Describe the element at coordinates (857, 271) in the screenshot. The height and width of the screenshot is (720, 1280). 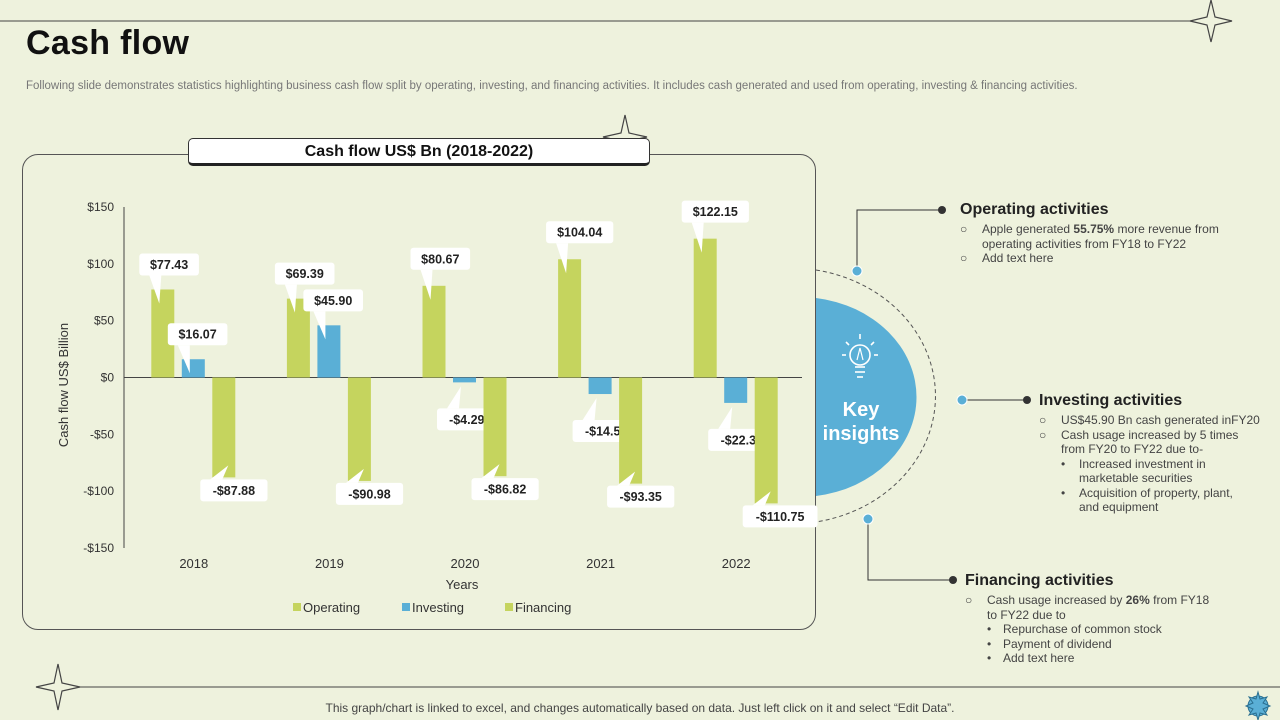
I see `operating-dot` at that location.